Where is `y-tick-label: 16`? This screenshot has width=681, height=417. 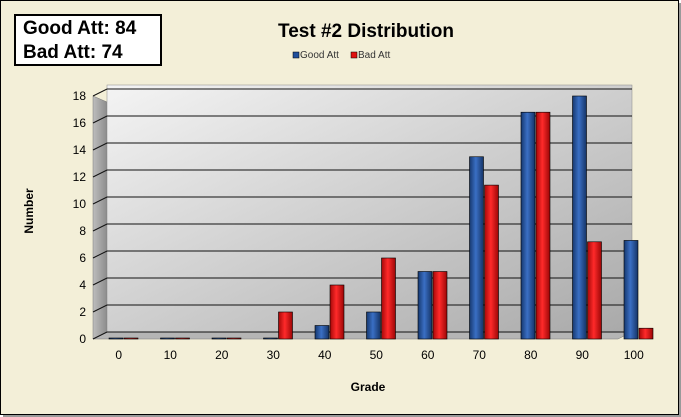 y-tick-label: 16 is located at coordinates (80, 123).